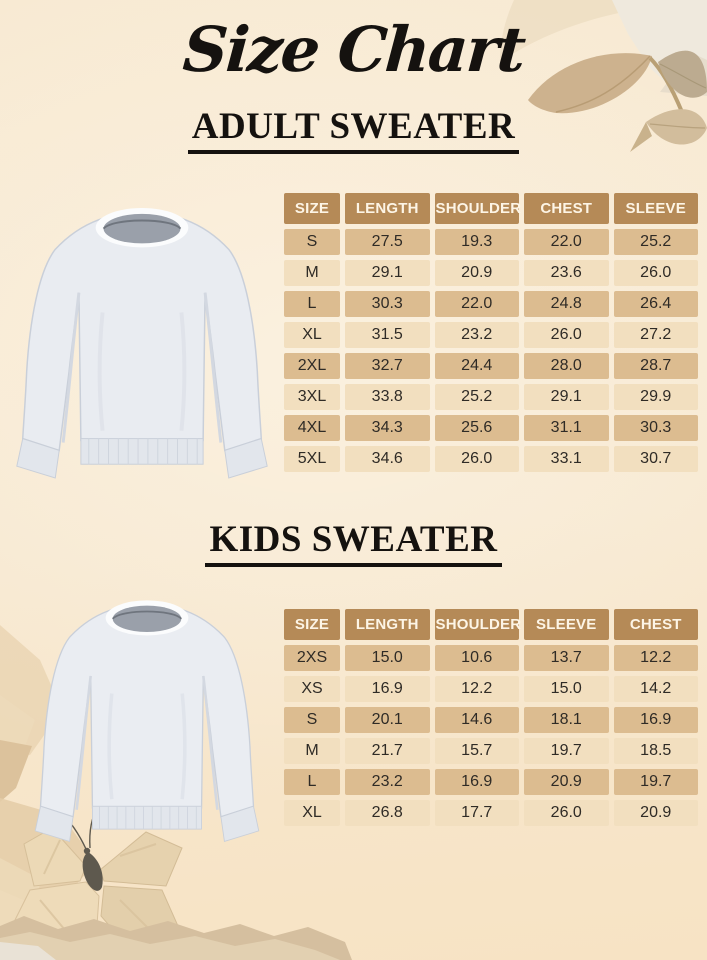 The height and width of the screenshot is (960, 707). What do you see at coordinates (142, 343) in the screenshot?
I see `adult-sweater-image` at bounding box center [142, 343].